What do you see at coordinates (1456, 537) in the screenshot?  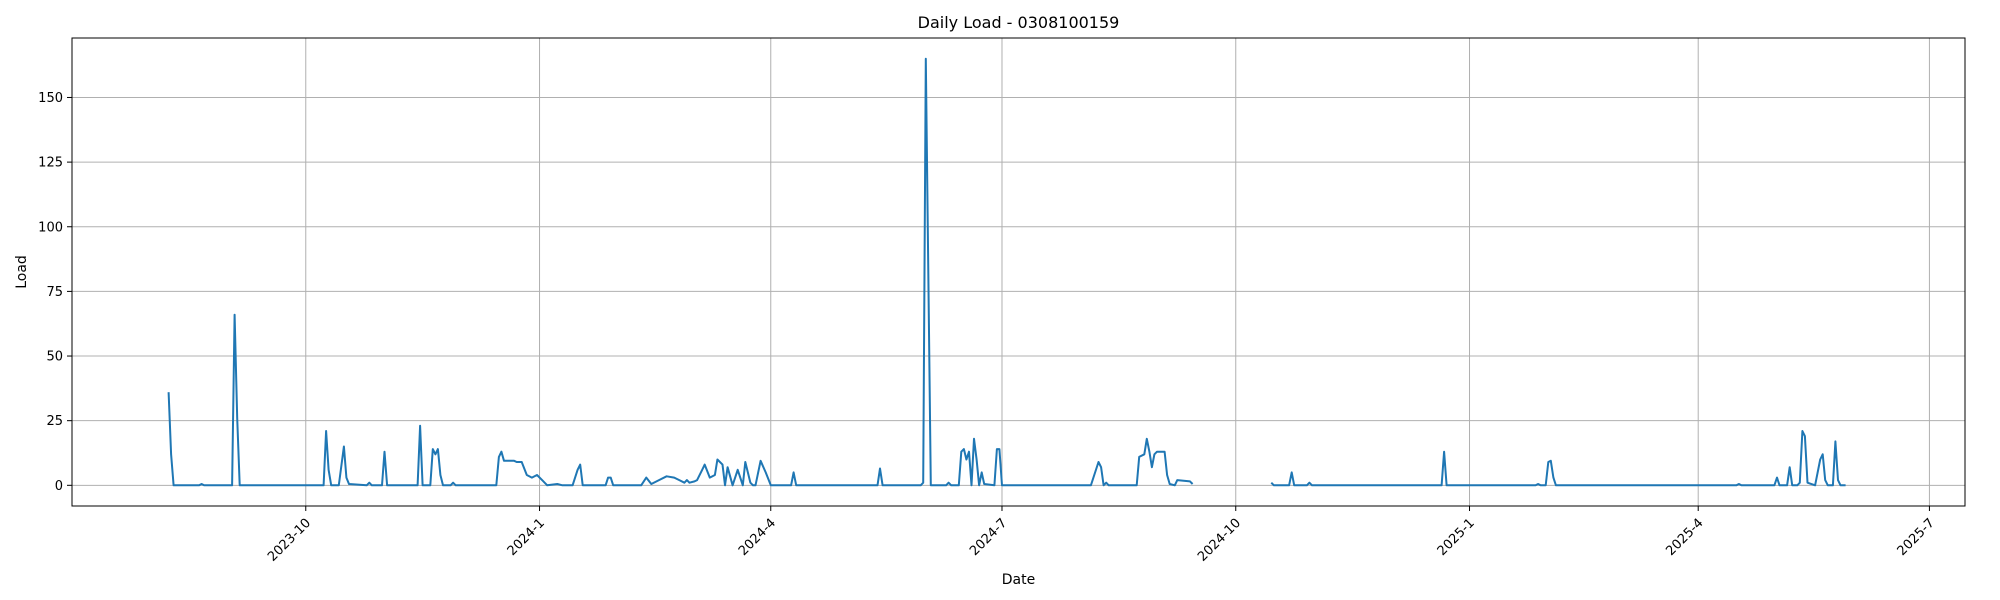 I see `x-tick-label: 2025-1` at bounding box center [1456, 537].